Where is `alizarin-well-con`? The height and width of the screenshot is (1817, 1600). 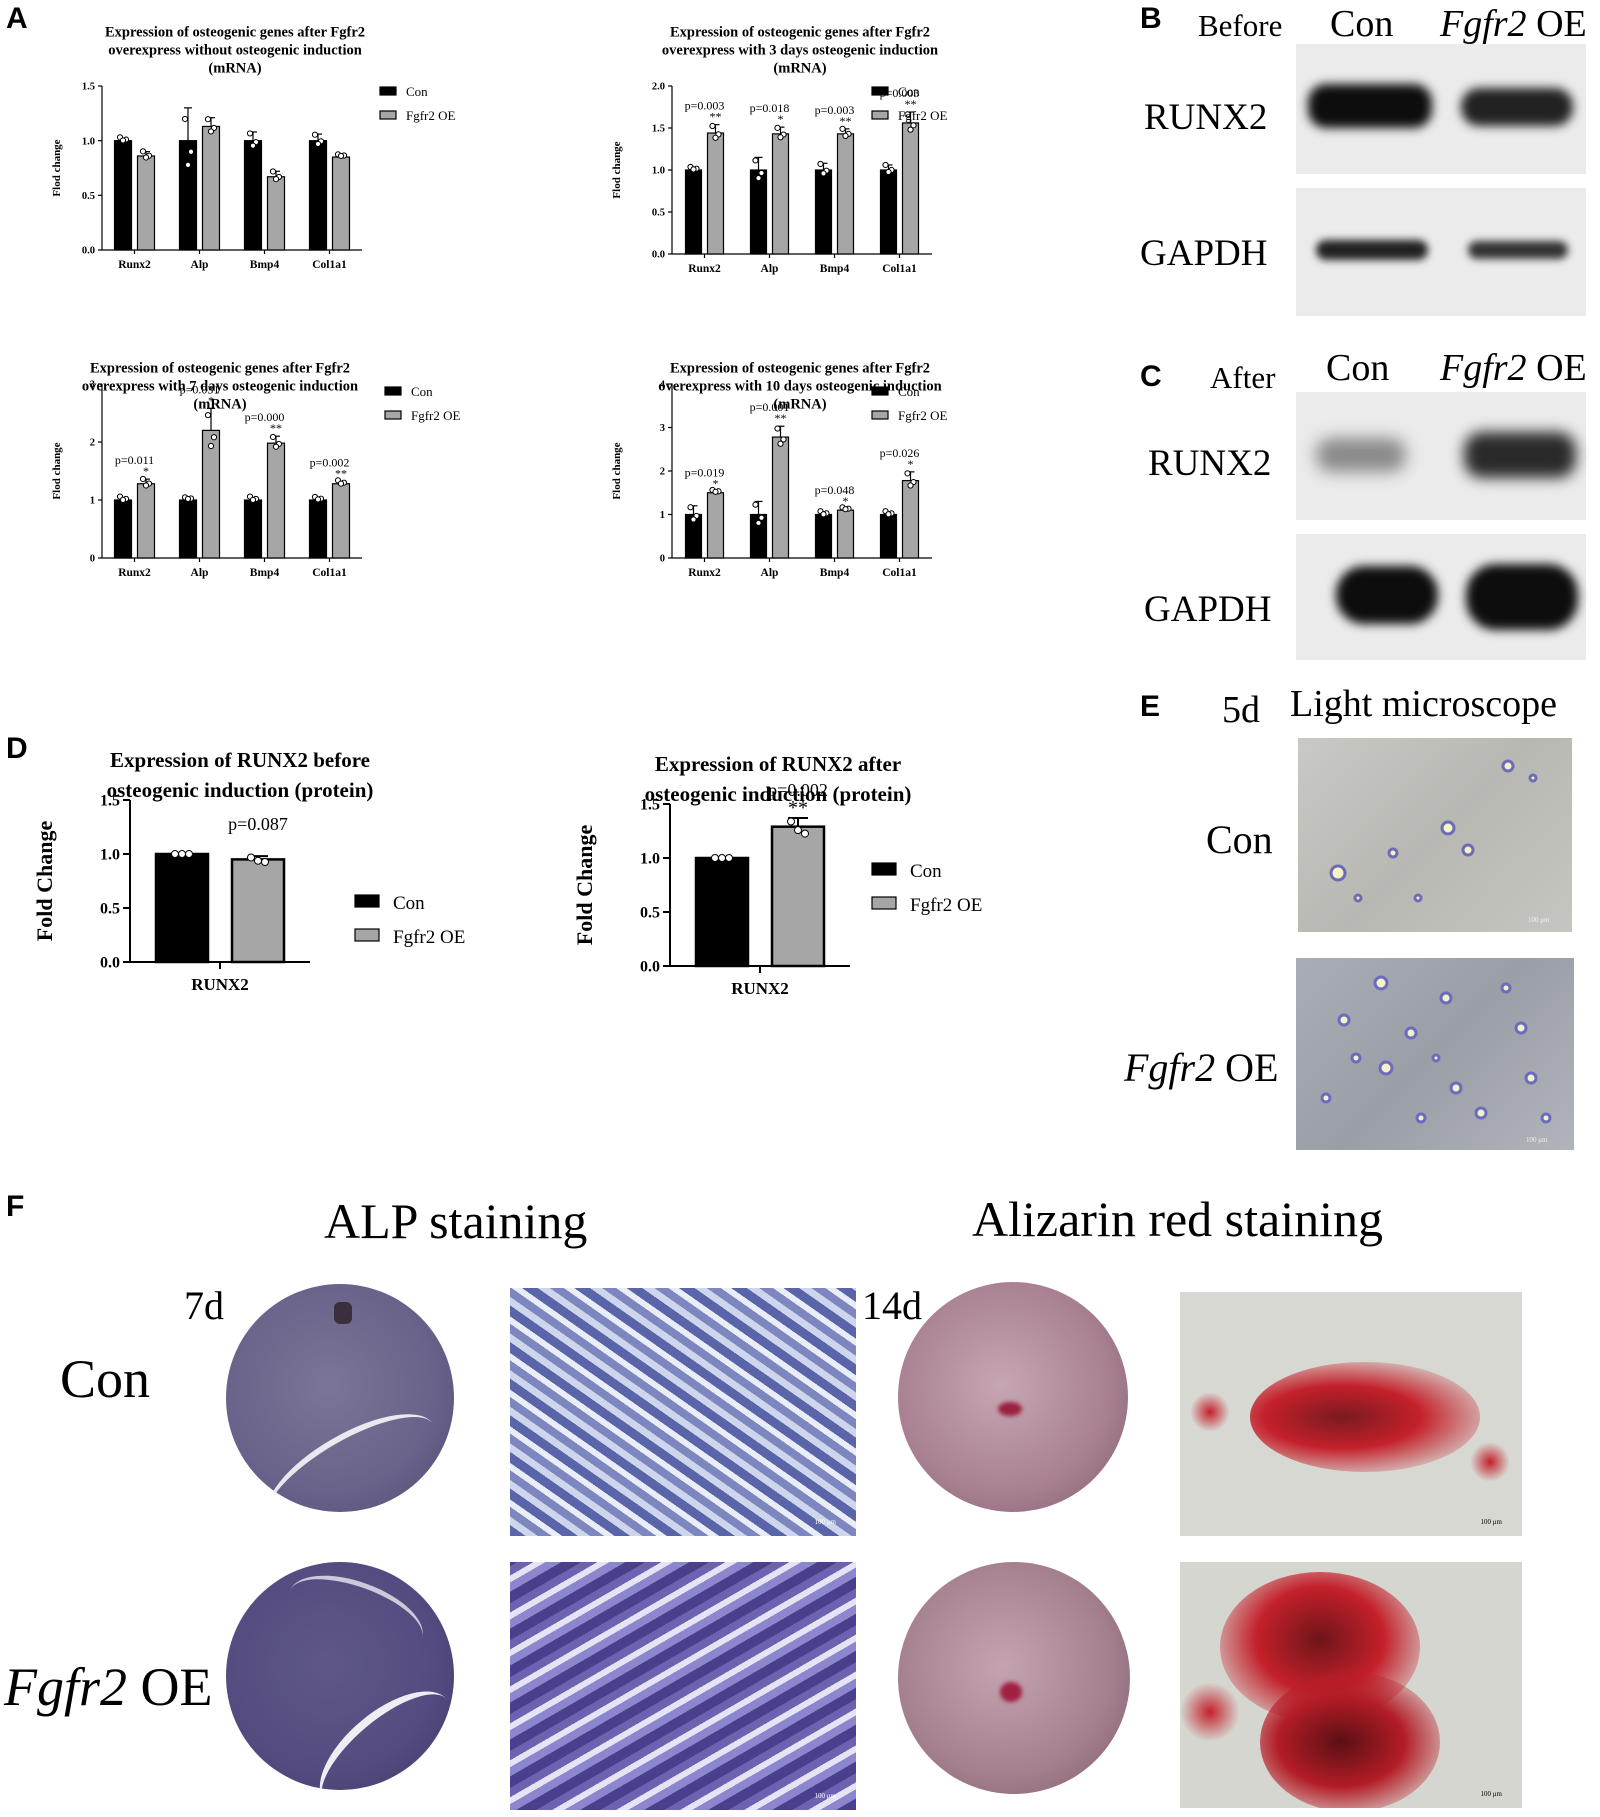
alizarin-well-con is located at coordinates (1013, 1397).